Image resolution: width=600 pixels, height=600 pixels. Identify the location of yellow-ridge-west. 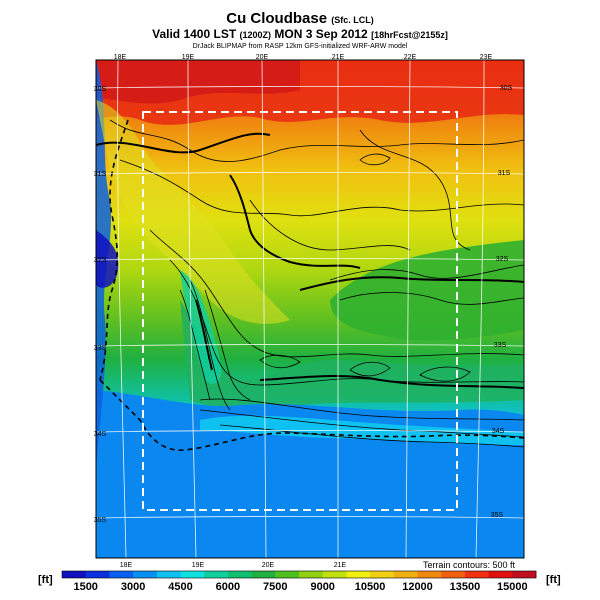
(193, 212).